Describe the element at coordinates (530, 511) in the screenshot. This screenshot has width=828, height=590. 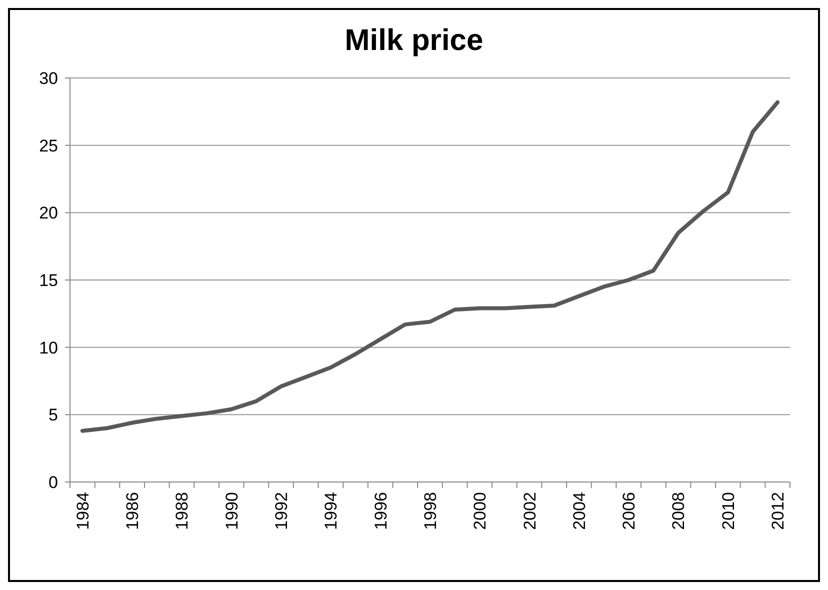
I see `x-tick-label: 2002` at that location.